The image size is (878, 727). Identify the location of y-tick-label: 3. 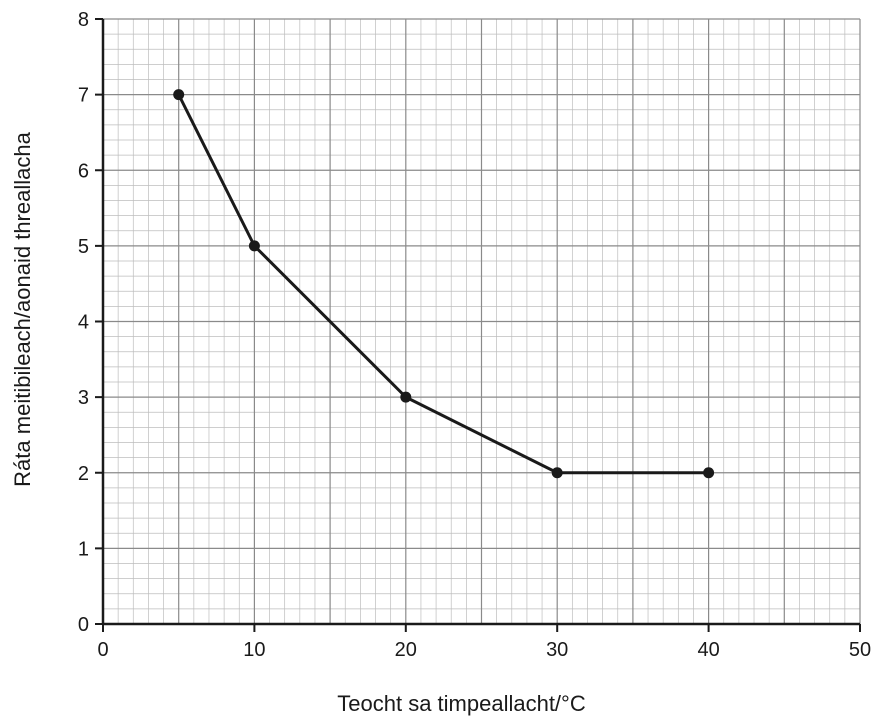
(83, 398).